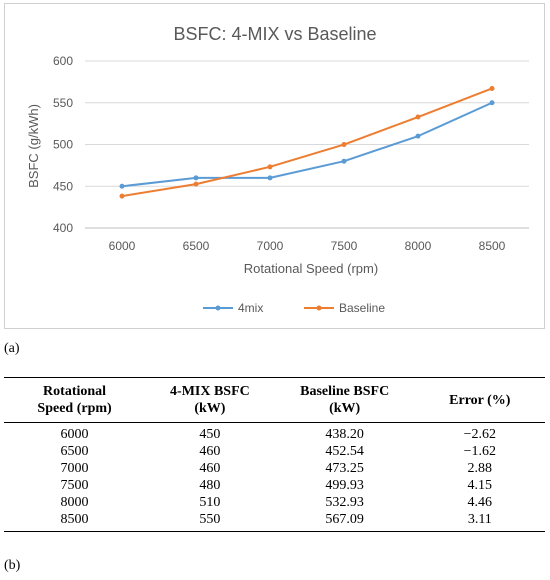  I want to click on header-line: Error (%), so click(480, 400).